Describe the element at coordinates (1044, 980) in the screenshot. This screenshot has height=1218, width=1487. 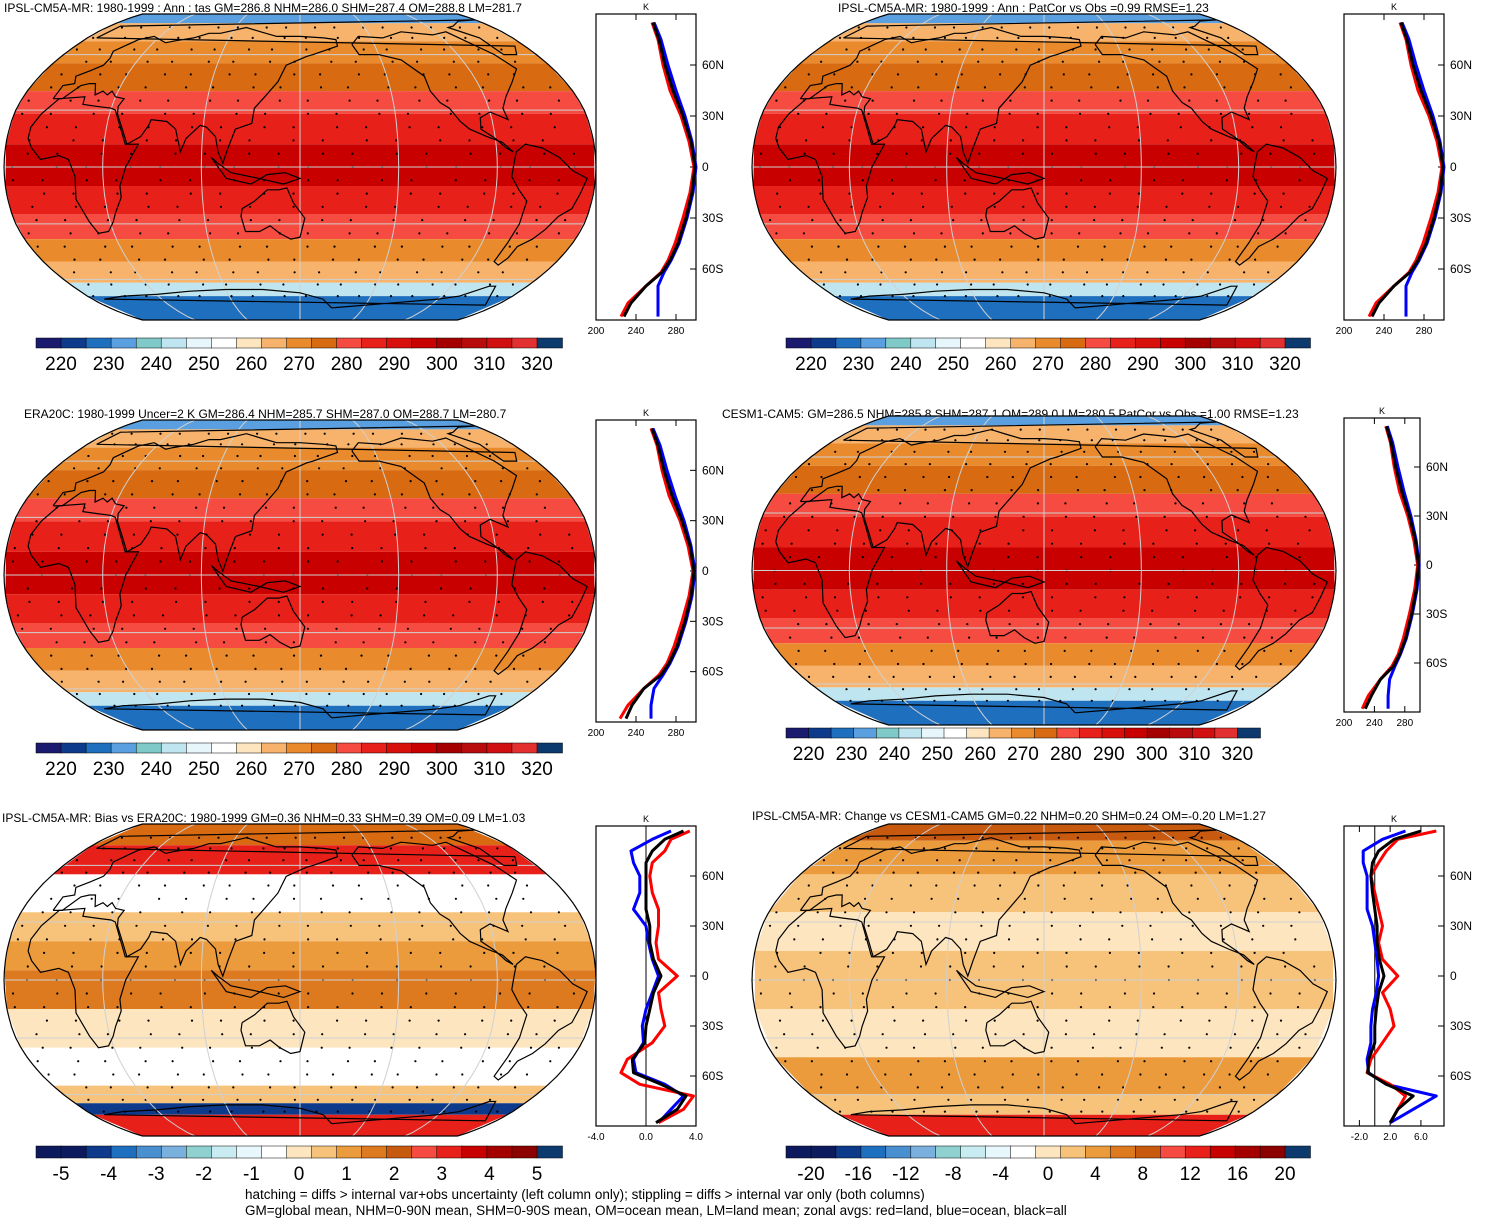
I see `map-border` at that location.